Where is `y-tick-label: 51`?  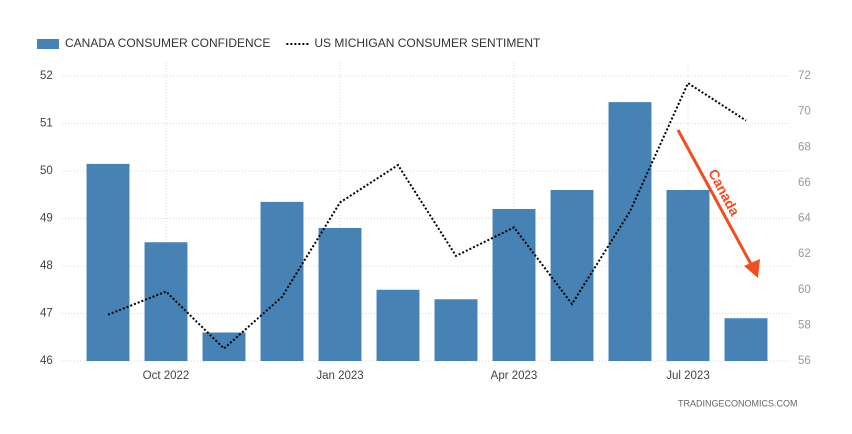 y-tick-label: 51 is located at coordinates (46, 124).